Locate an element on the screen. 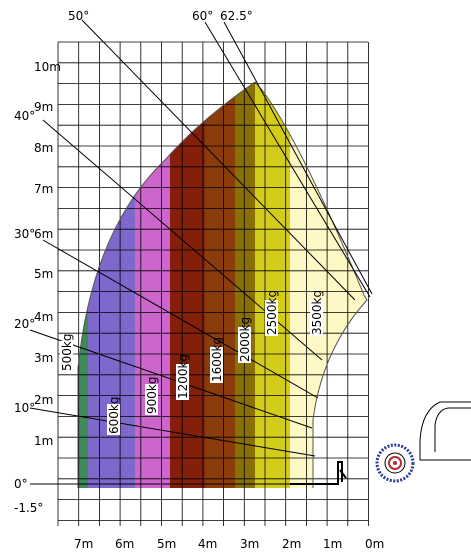 This screenshot has height=559, width=471. angle-label-62-5: 62.5° is located at coordinates (236, 16).